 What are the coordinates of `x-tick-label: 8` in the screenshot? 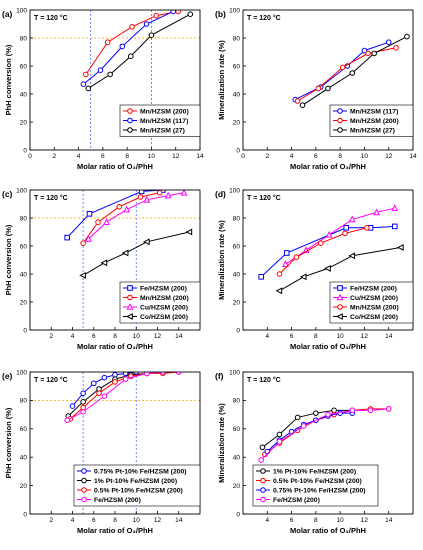 It's located at (340, 156).